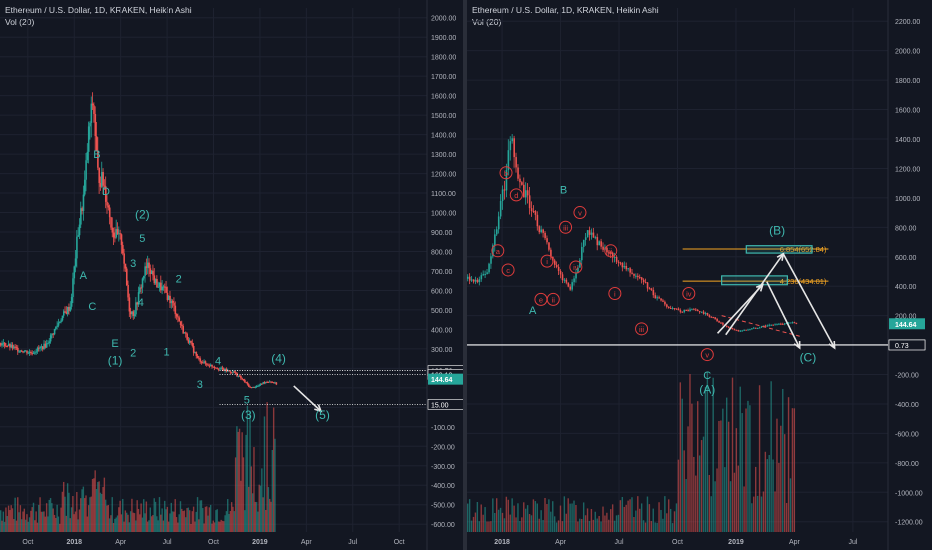  What do you see at coordinates (142, 239) in the screenshot?
I see `wave-label: 5` at bounding box center [142, 239].